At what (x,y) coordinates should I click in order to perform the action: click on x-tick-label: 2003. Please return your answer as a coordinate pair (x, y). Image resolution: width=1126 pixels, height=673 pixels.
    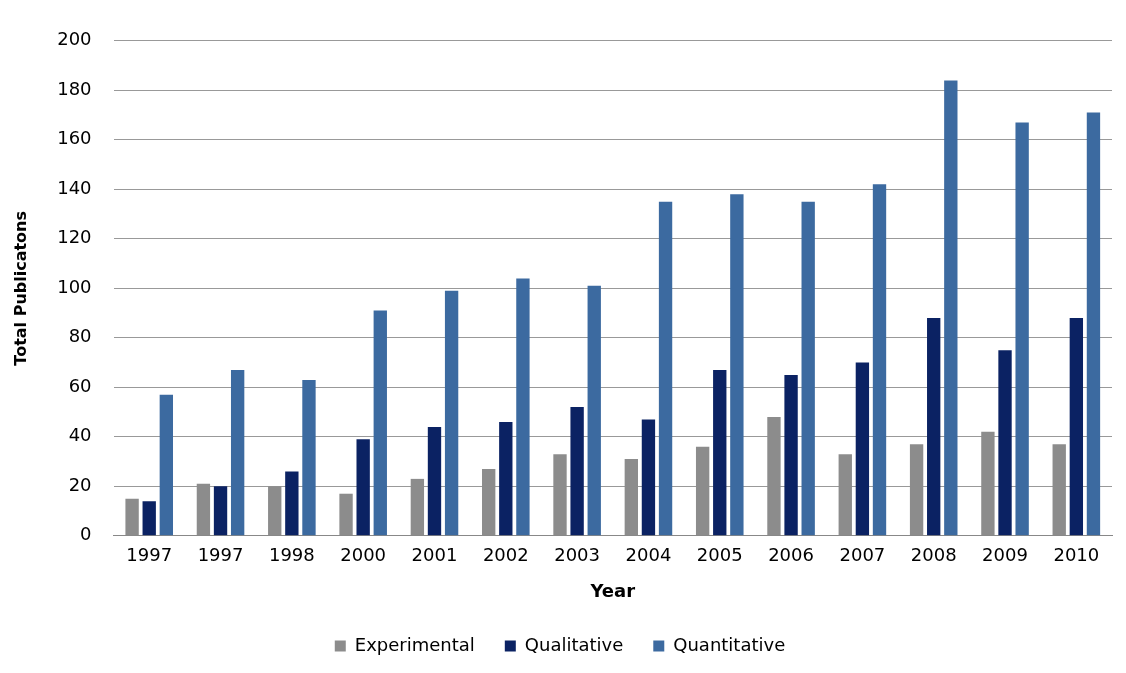
    Looking at the image, I should click on (577, 555).